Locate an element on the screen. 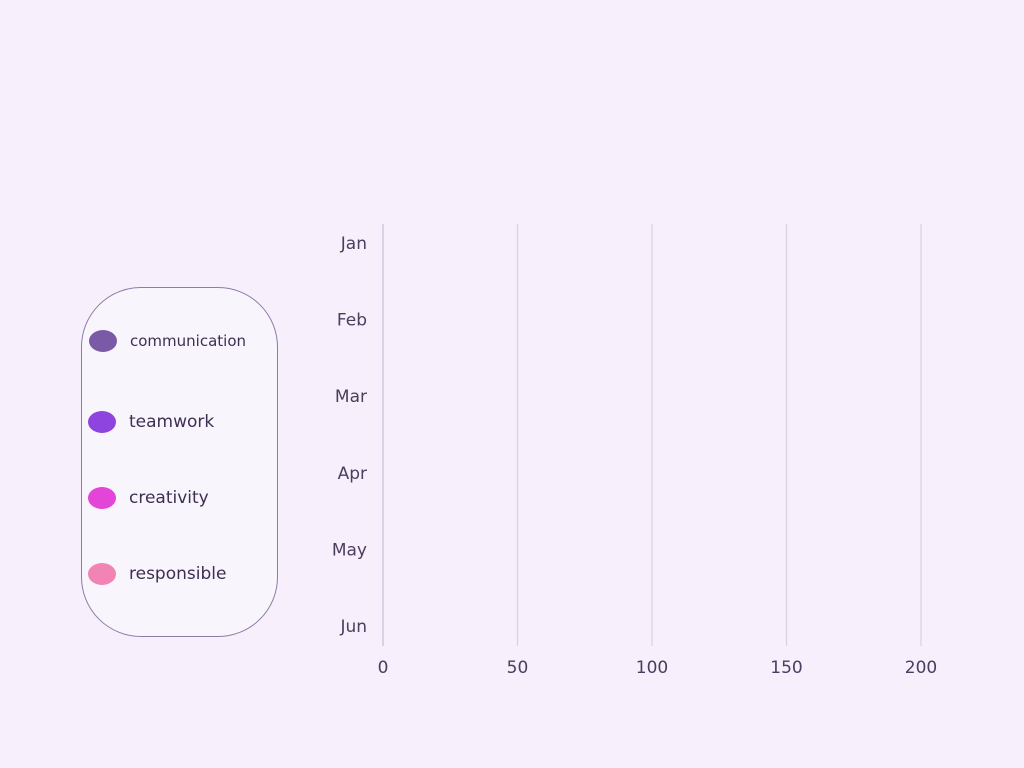 The width and height of the screenshot is (1024, 768). legend-item-responsible: responsible is located at coordinates (157, 574).